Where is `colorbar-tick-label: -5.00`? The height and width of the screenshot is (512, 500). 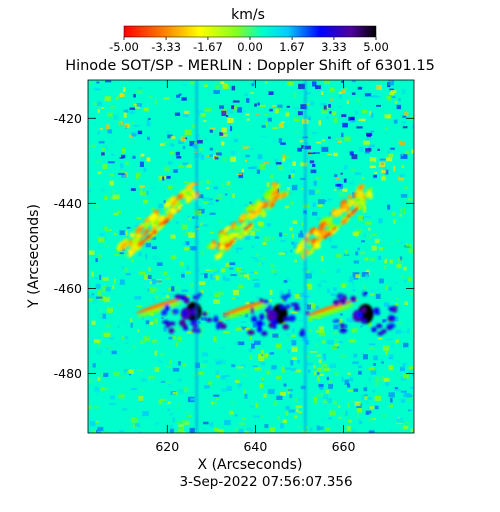
colorbar-tick-label: -5.00 is located at coordinates (124, 47).